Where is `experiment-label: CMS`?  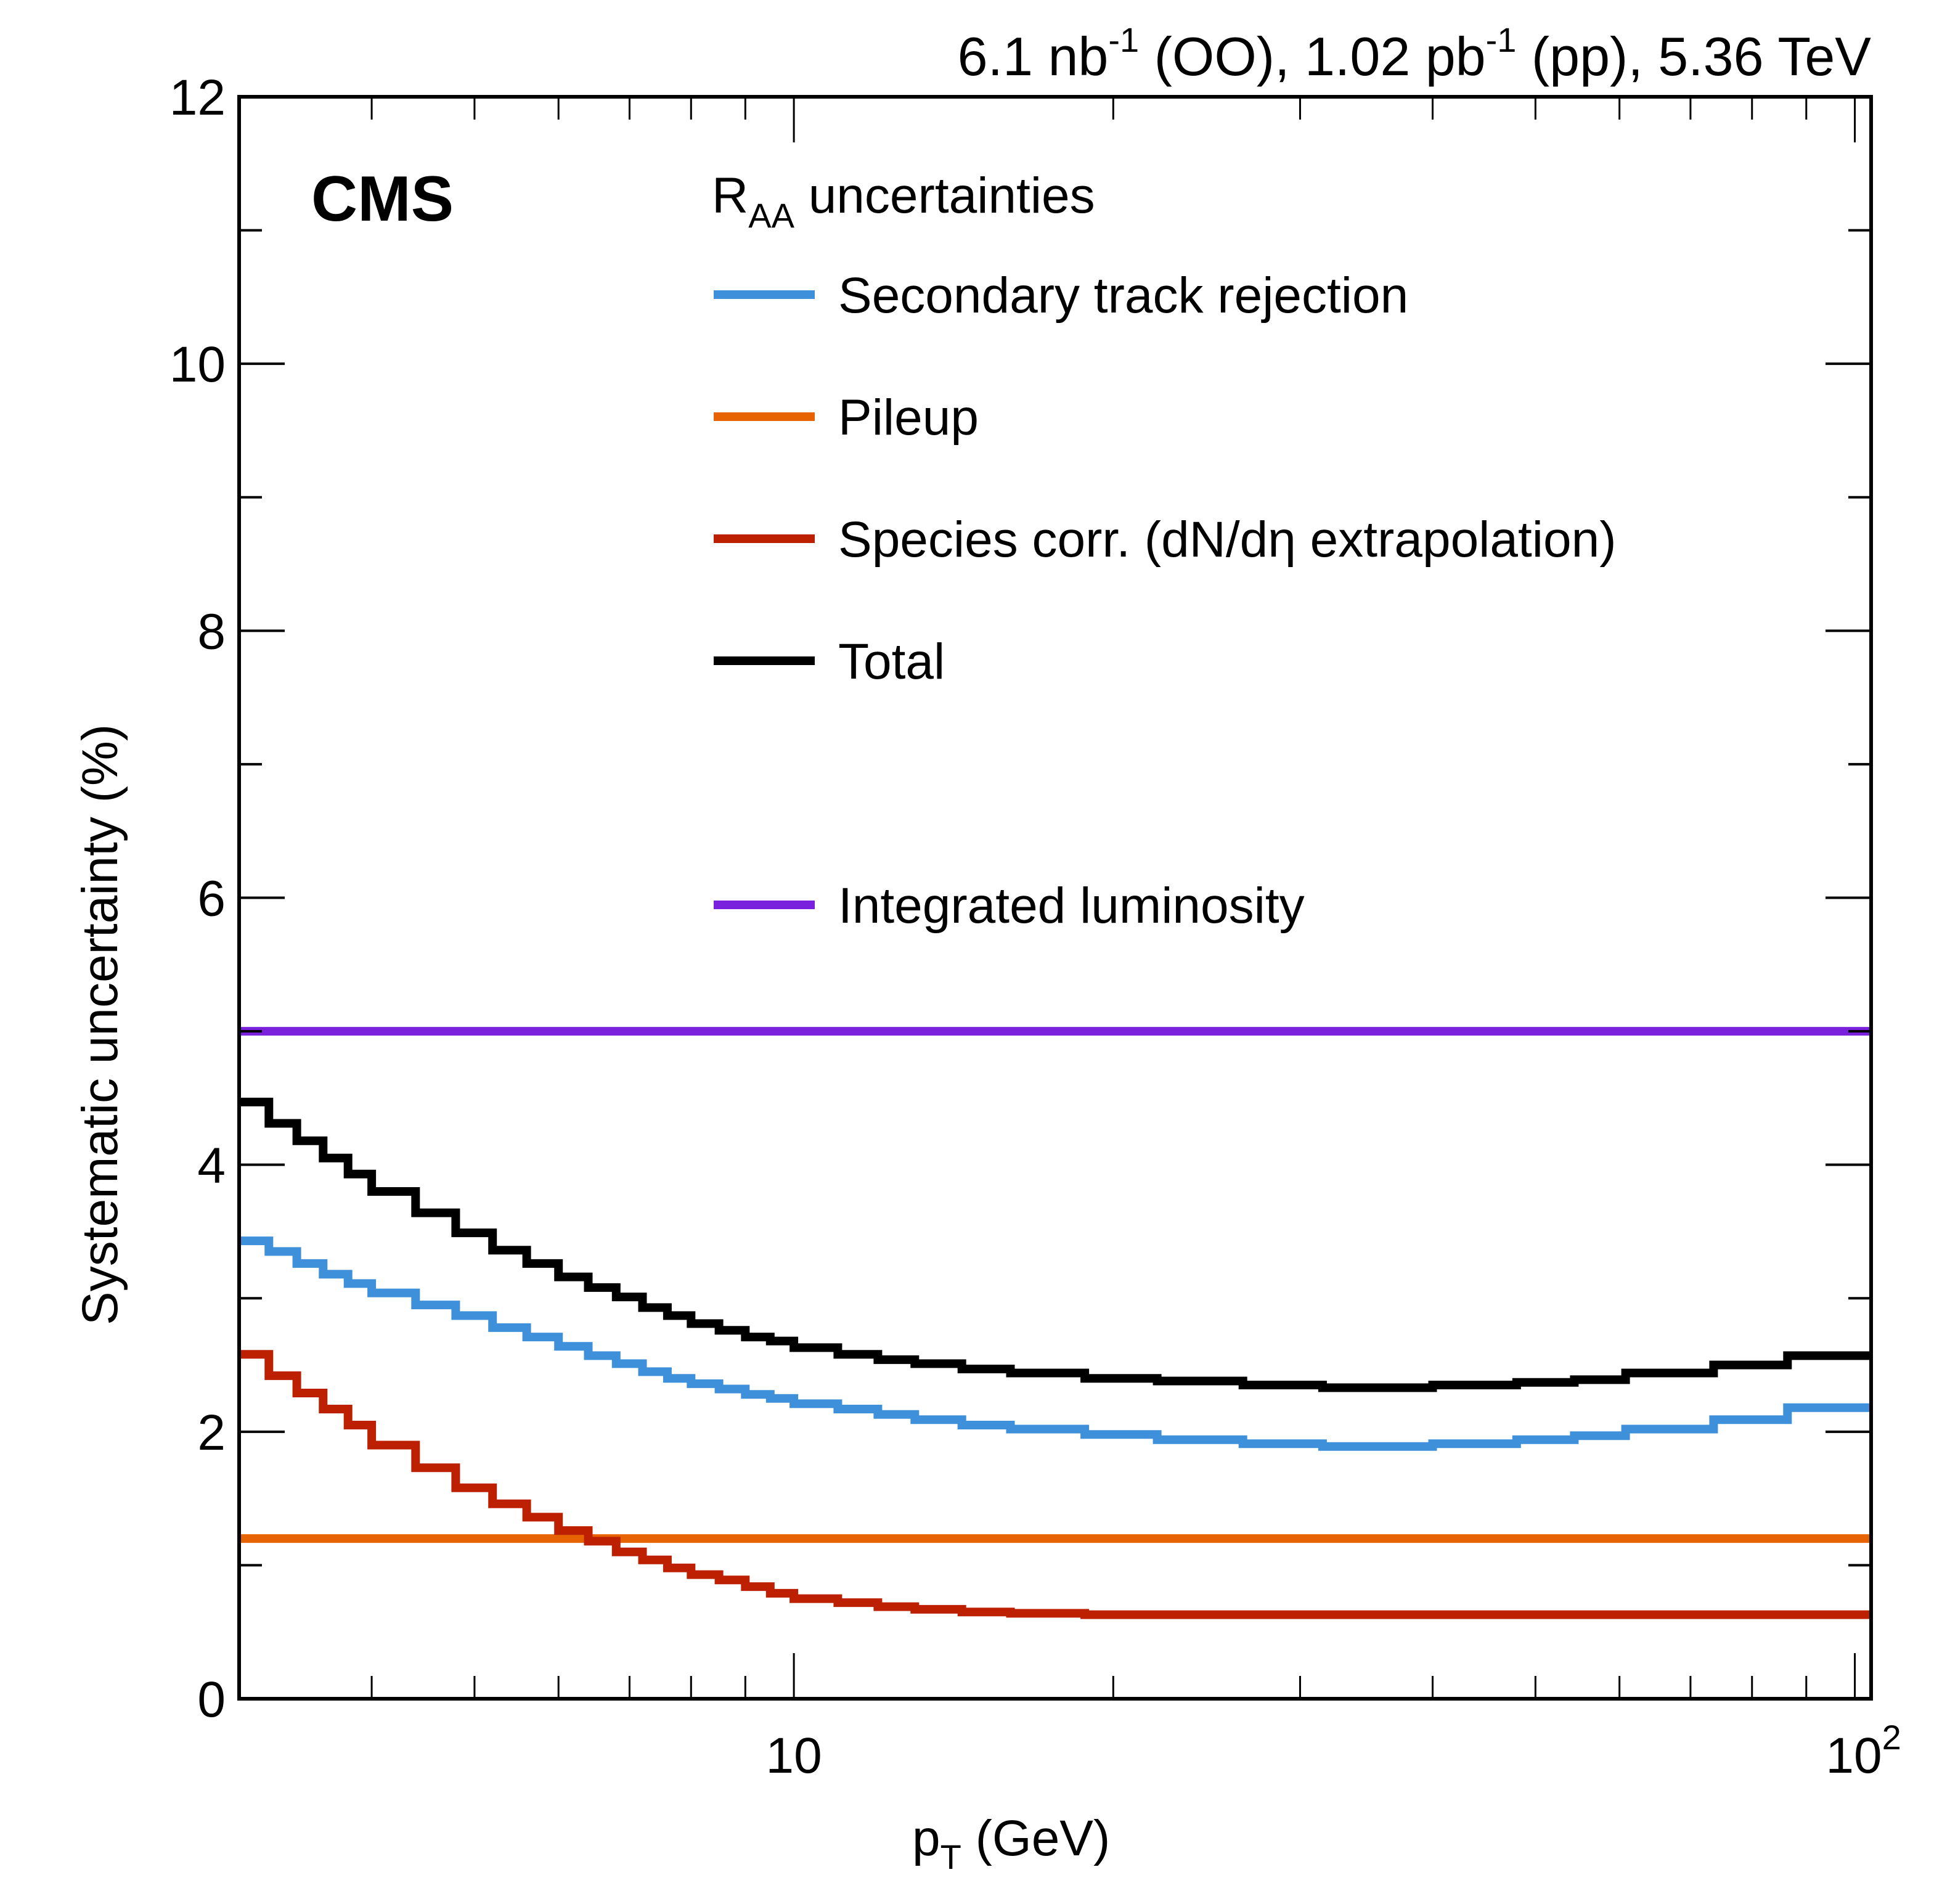
experiment-label: CMS is located at coordinates (382, 199).